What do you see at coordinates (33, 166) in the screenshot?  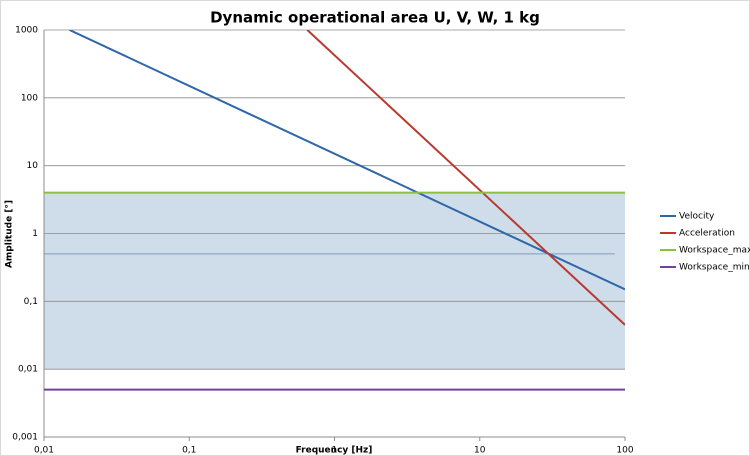 I see `y-tick-label: 10` at bounding box center [33, 166].